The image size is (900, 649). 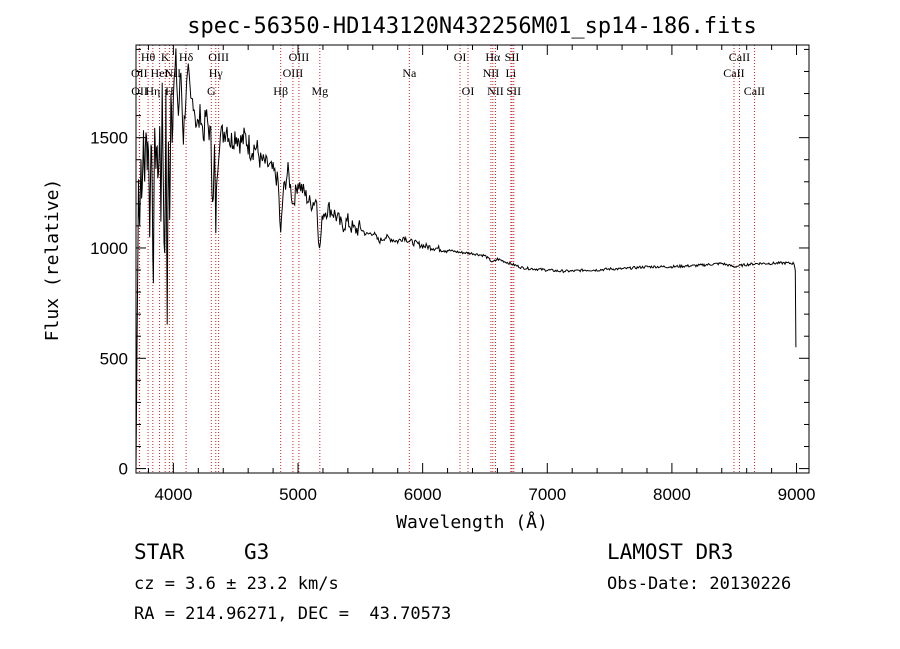 What do you see at coordinates (699, 584) in the screenshot?
I see `obs-date-readout: Obs-Date: 20130226` at bounding box center [699, 584].